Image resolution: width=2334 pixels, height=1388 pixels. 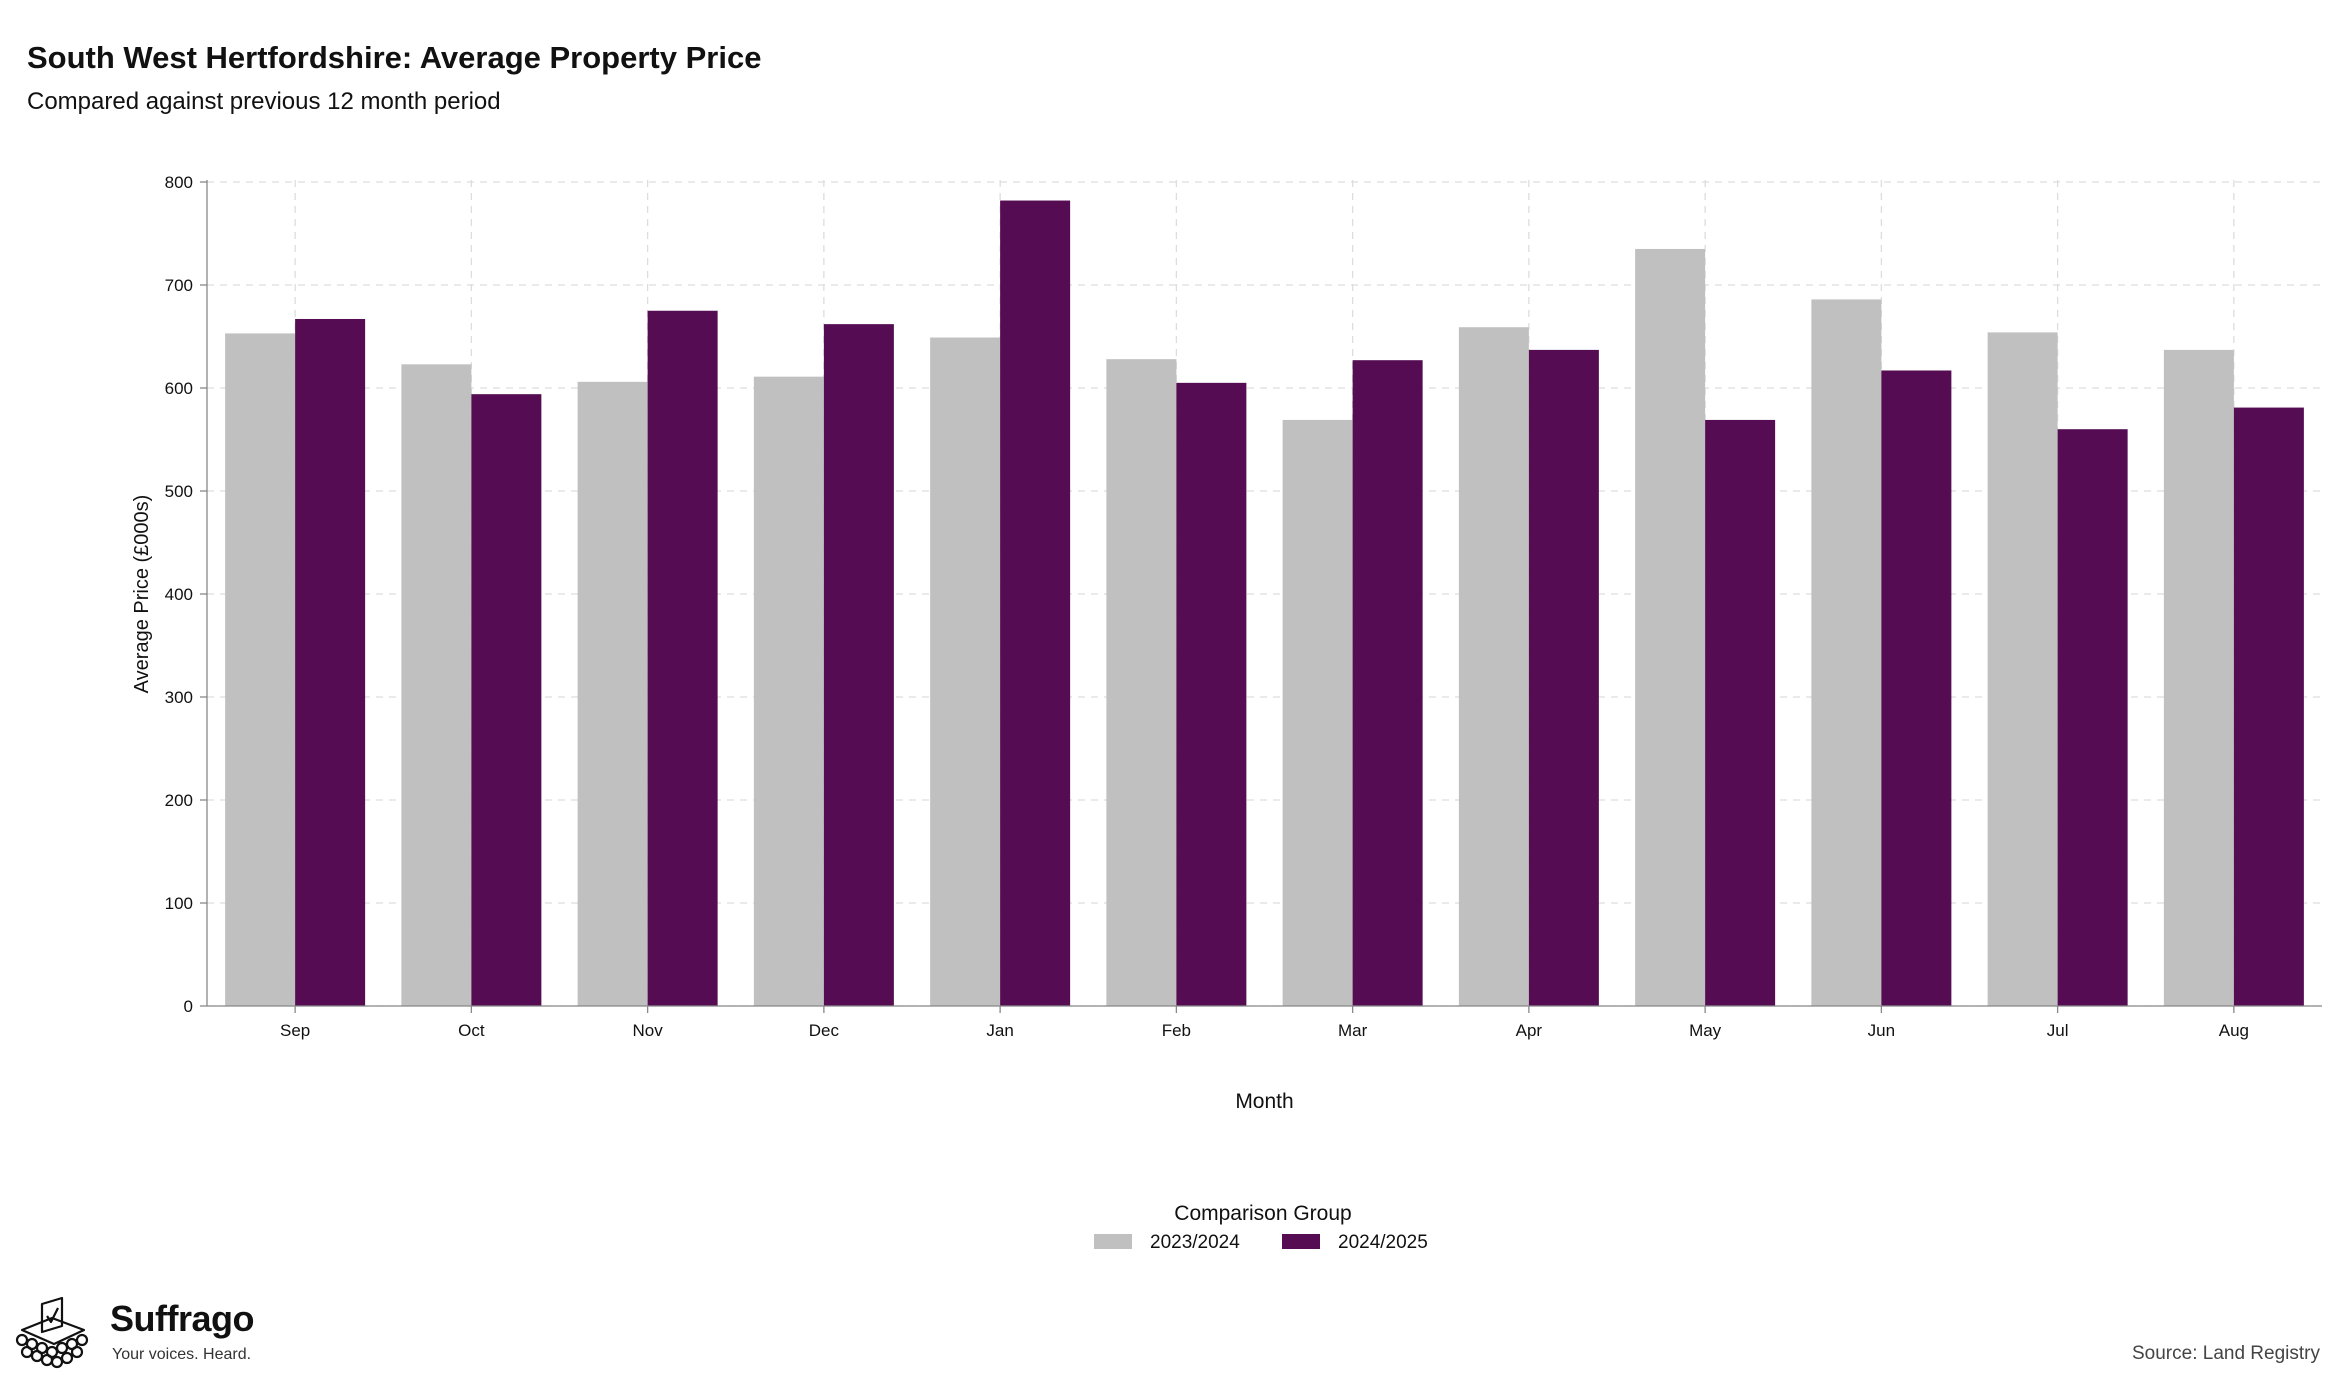 What do you see at coordinates (1563, 677) in the screenshot?
I see `bar-2024-2025-apr` at bounding box center [1563, 677].